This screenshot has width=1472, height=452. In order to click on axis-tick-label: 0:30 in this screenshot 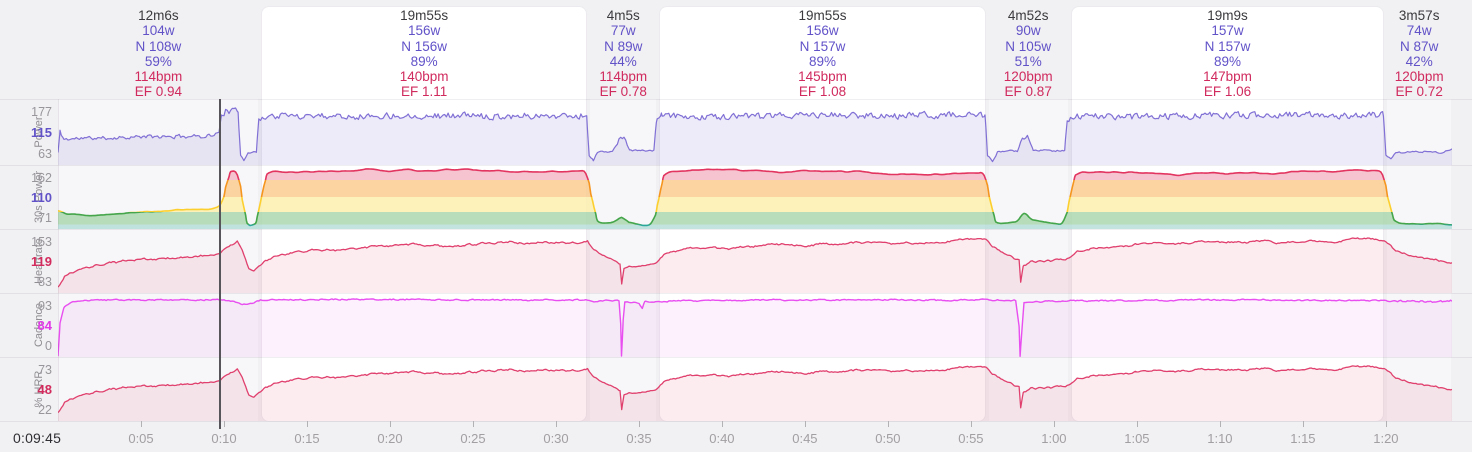, I will do `click(556, 438)`.